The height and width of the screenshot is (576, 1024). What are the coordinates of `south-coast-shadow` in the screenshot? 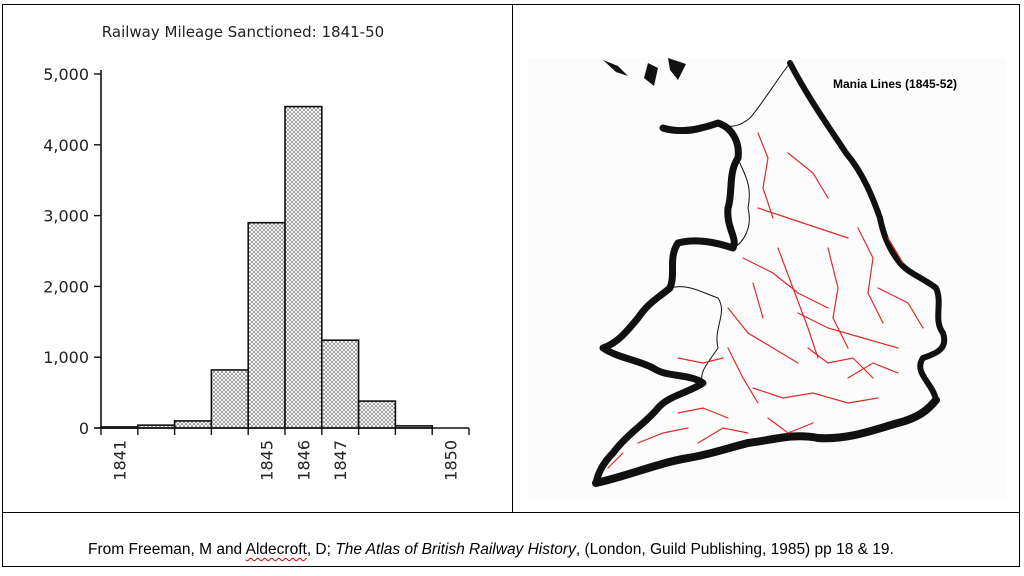 It's located at (766, 441).